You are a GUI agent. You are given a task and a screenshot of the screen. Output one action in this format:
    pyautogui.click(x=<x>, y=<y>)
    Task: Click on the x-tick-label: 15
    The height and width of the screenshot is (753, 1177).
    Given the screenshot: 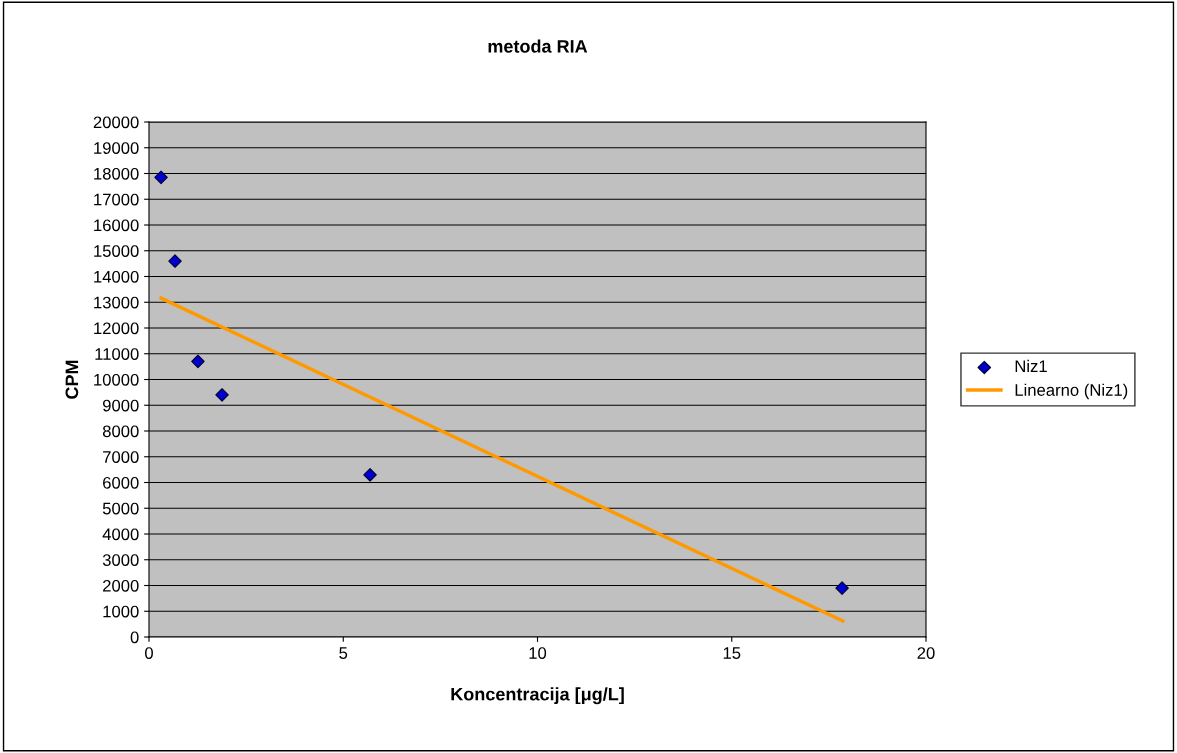 What is the action you would take?
    pyautogui.click(x=732, y=653)
    